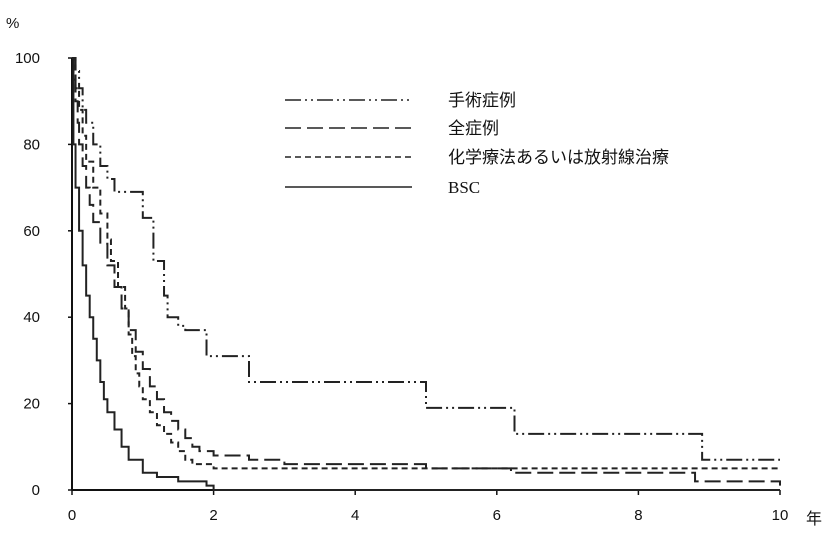 The image size is (838, 533). What do you see at coordinates (31, 317) in the screenshot?
I see `y-tick-label: 40` at bounding box center [31, 317].